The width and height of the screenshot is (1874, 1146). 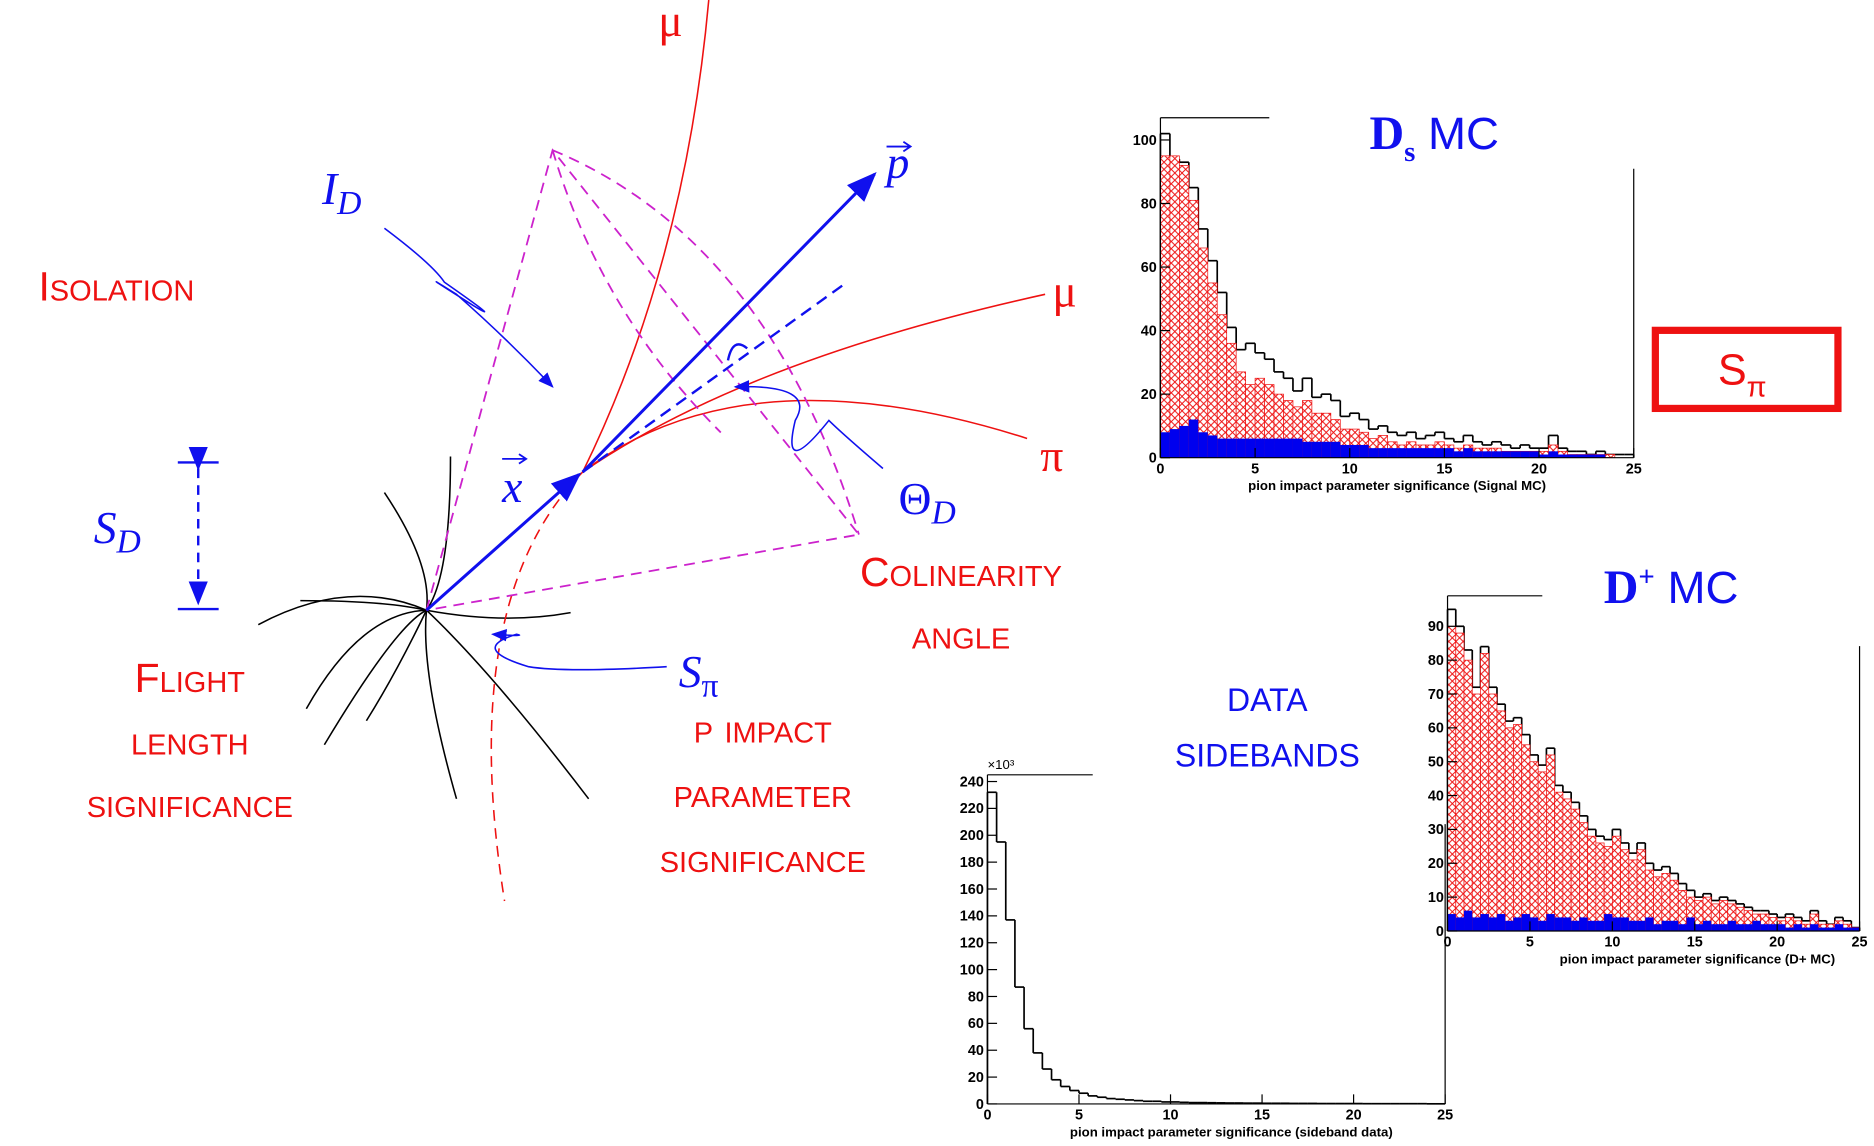 What do you see at coordinates (1757, 387) in the screenshot?
I see `subscript: π` at bounding box center [1757, 387].